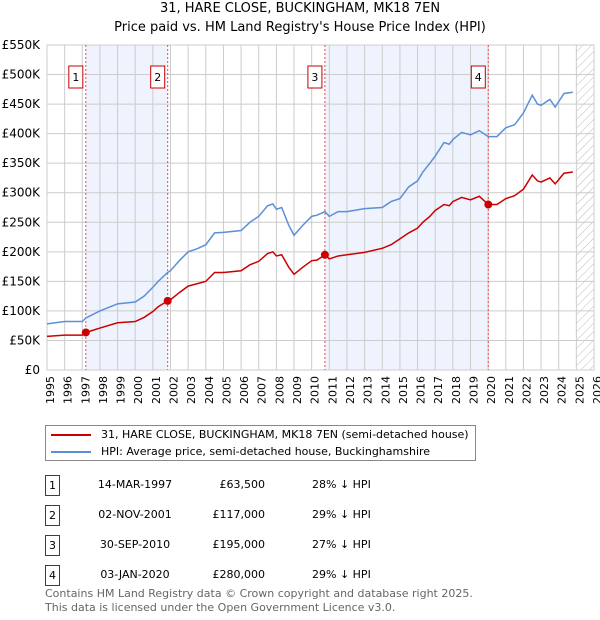 The width and height of the screenshot is (600, 620). Describe the element at coordinates (135, 574) in the screenshot. I see `sale-date: 03-JAN-2020` at that location.